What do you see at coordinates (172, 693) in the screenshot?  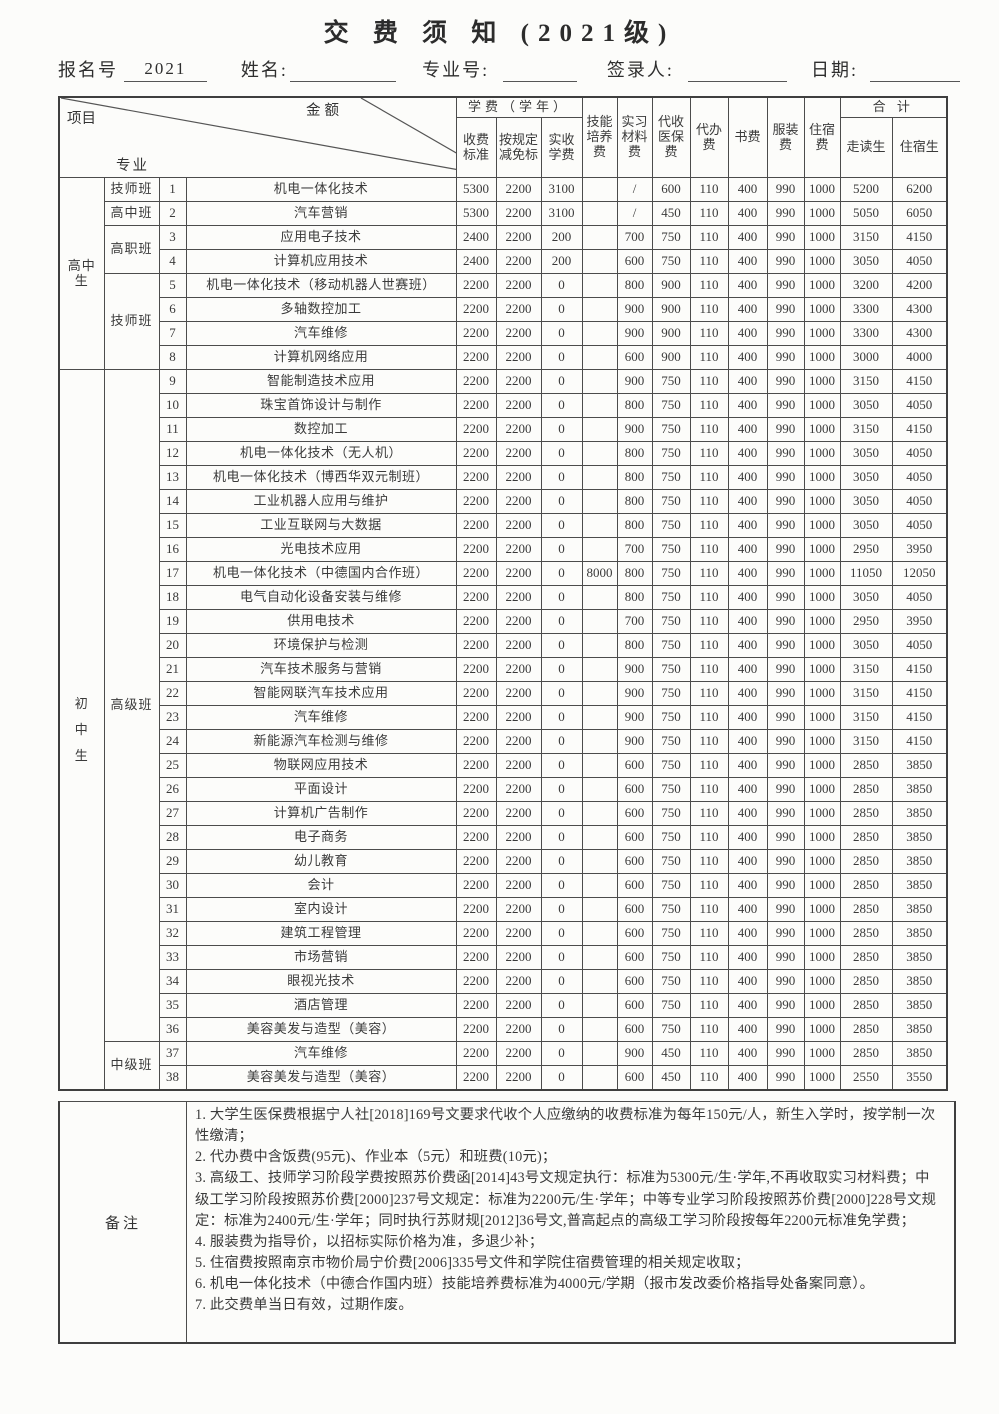 I see `row-number: 22` at bounding box center [172, 693].